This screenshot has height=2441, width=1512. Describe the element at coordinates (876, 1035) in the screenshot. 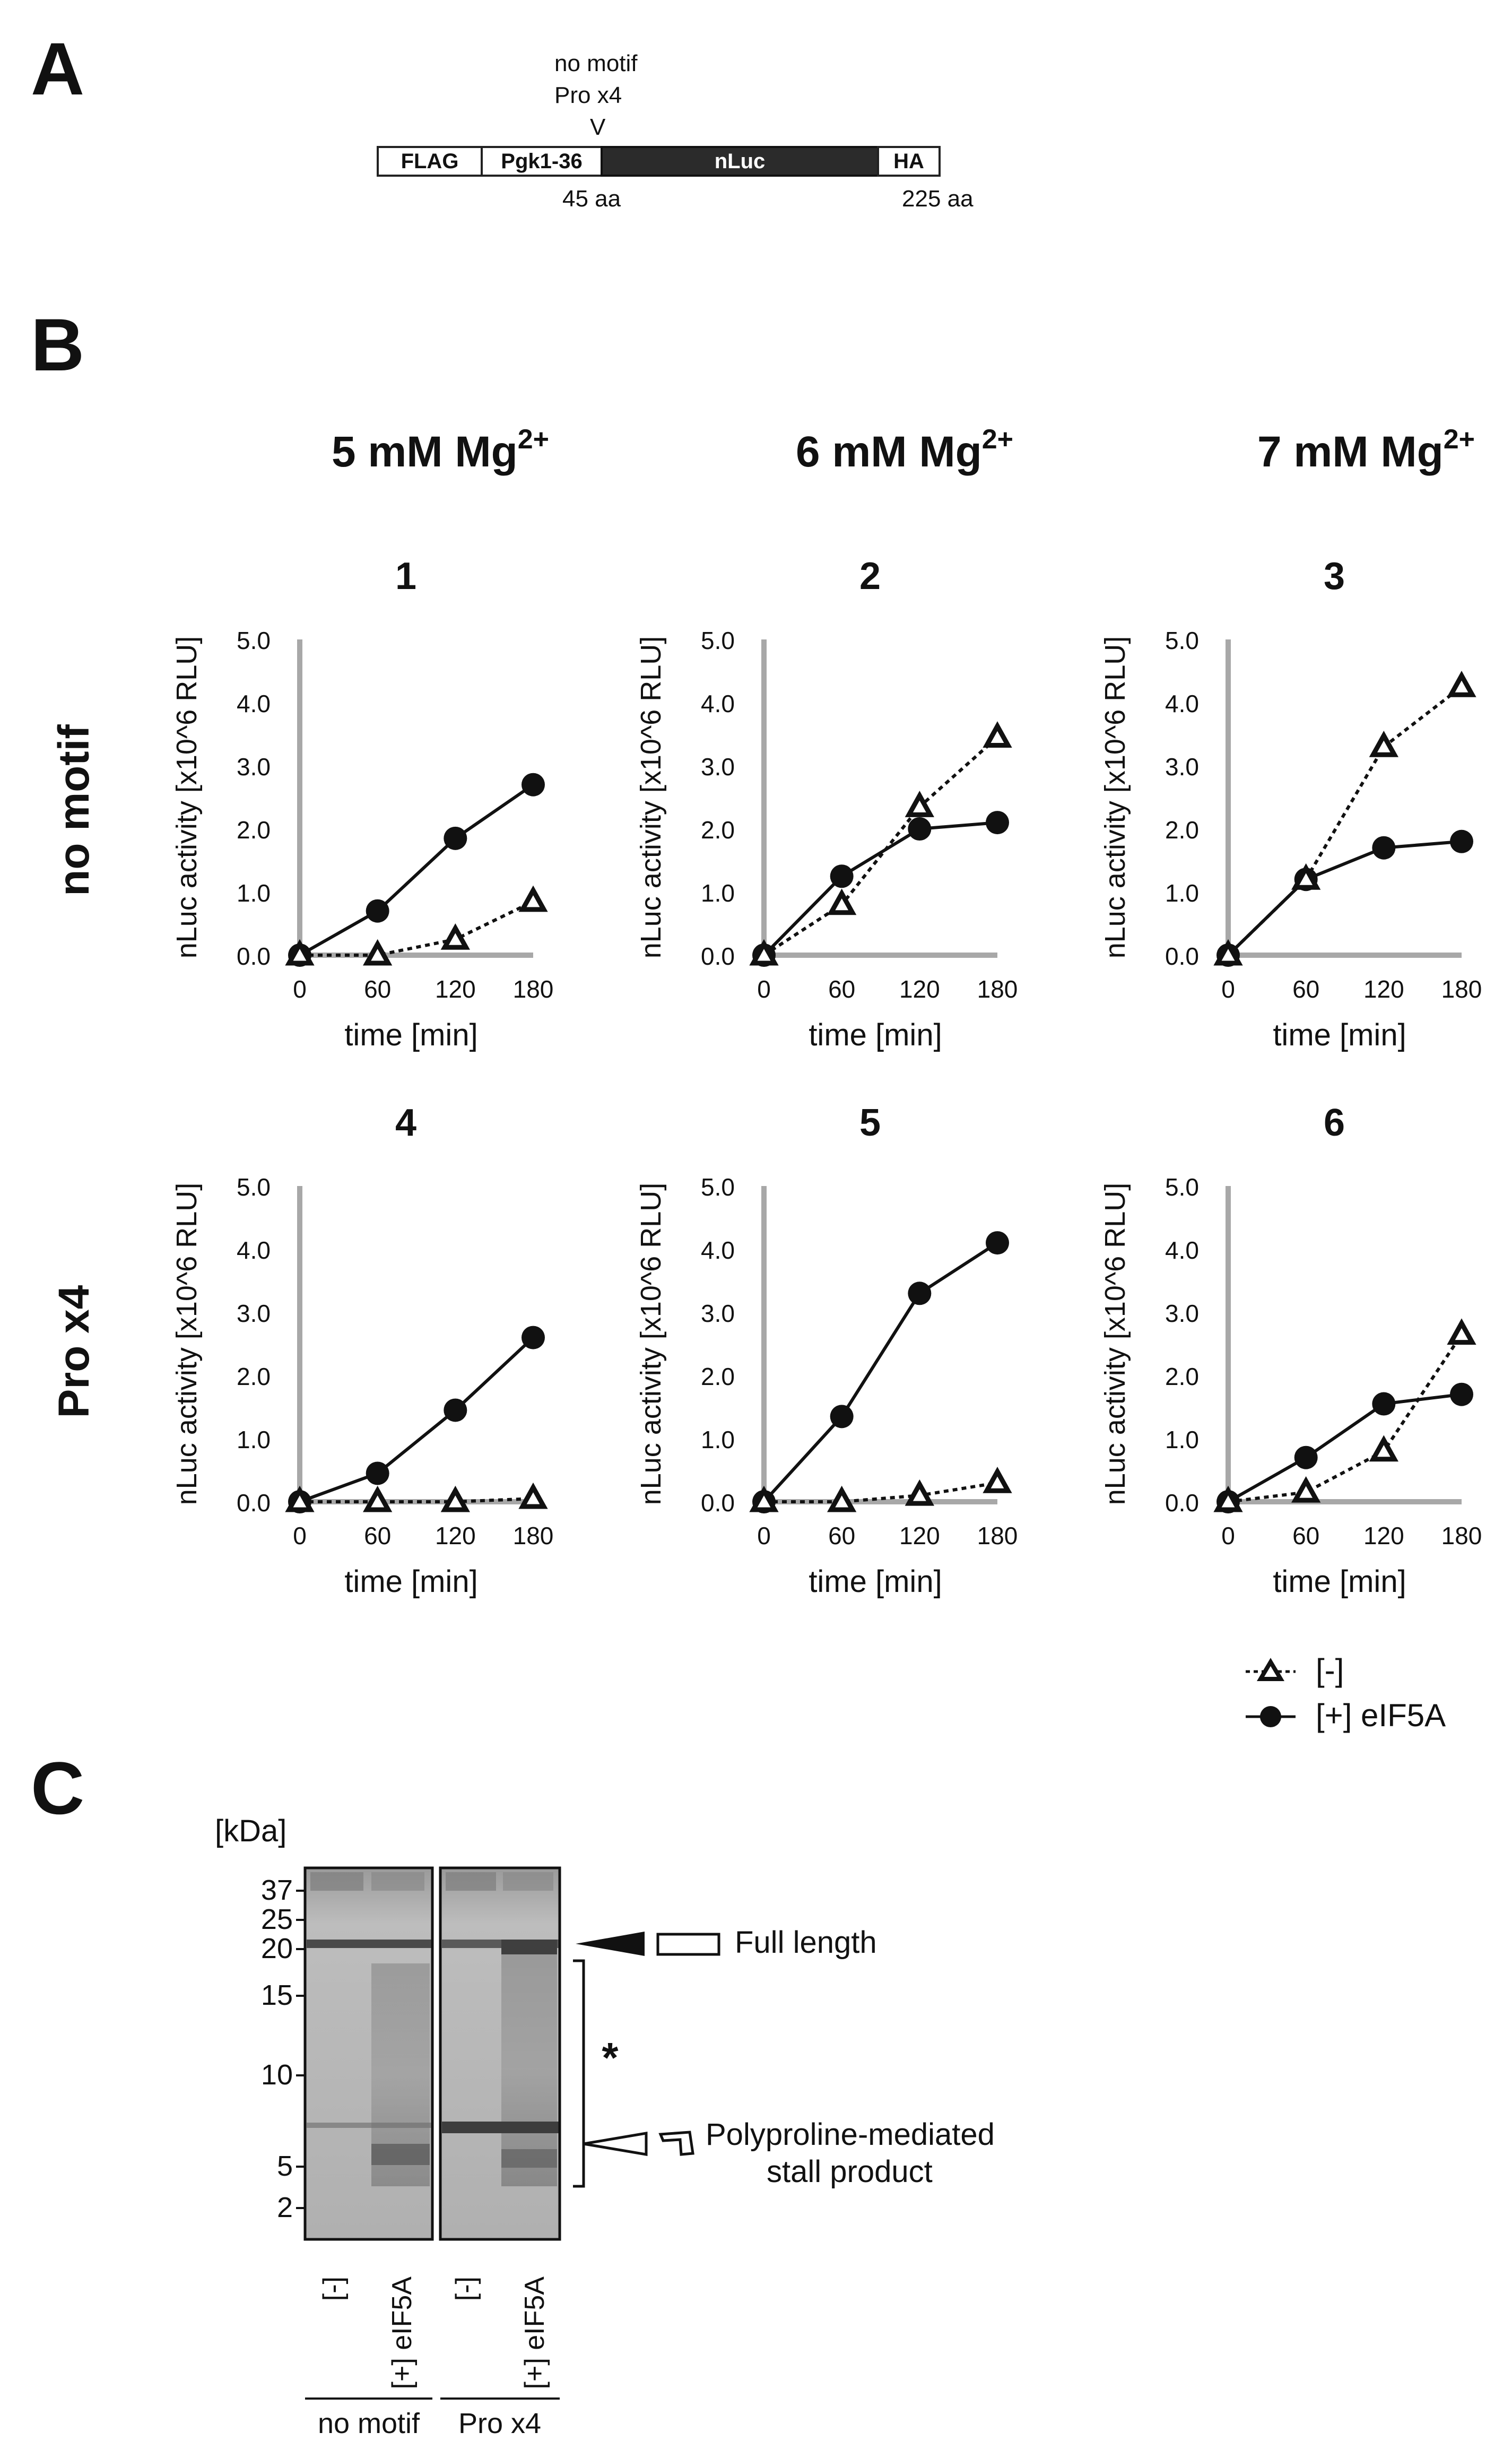

I see `chart-2-xlabel: time [min]` at that location.